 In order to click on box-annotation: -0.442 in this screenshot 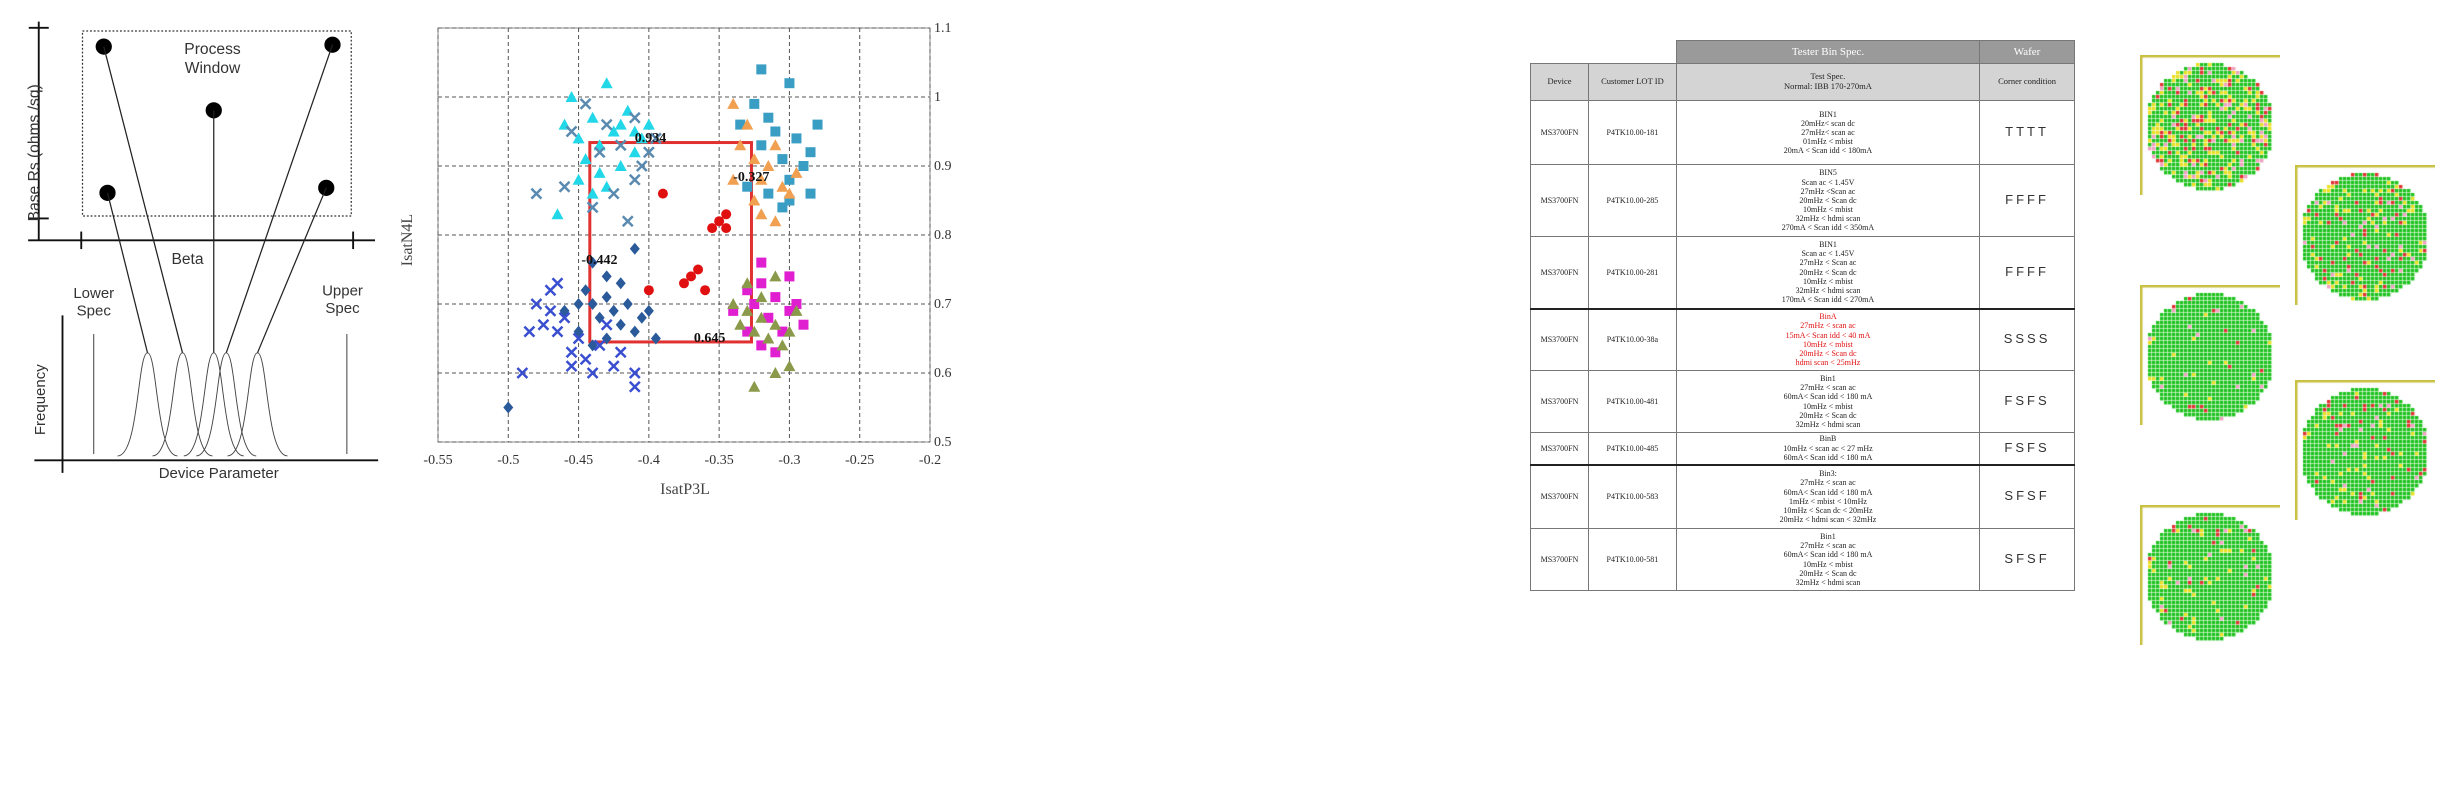, I will do `click(599, 260)`.